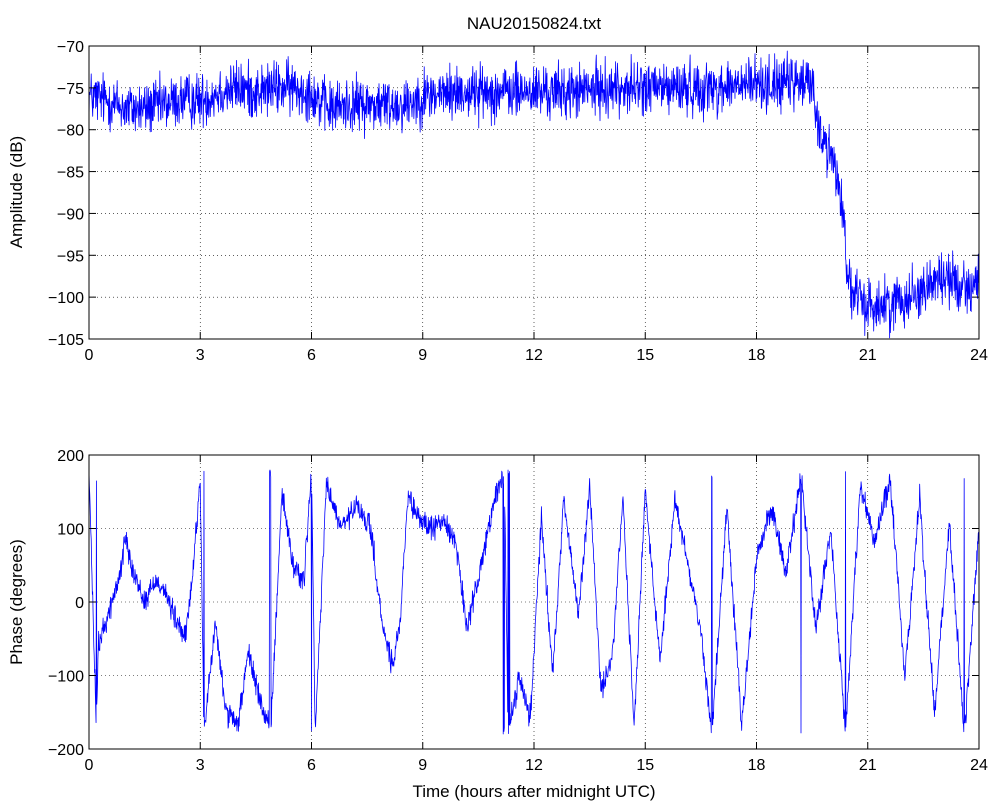 The image size is (998, 806). What do you see at coordinates (66, 677) in the screenshot?
I see `phase-y-tick-label-1: −100` at bounding box center [66, 677].